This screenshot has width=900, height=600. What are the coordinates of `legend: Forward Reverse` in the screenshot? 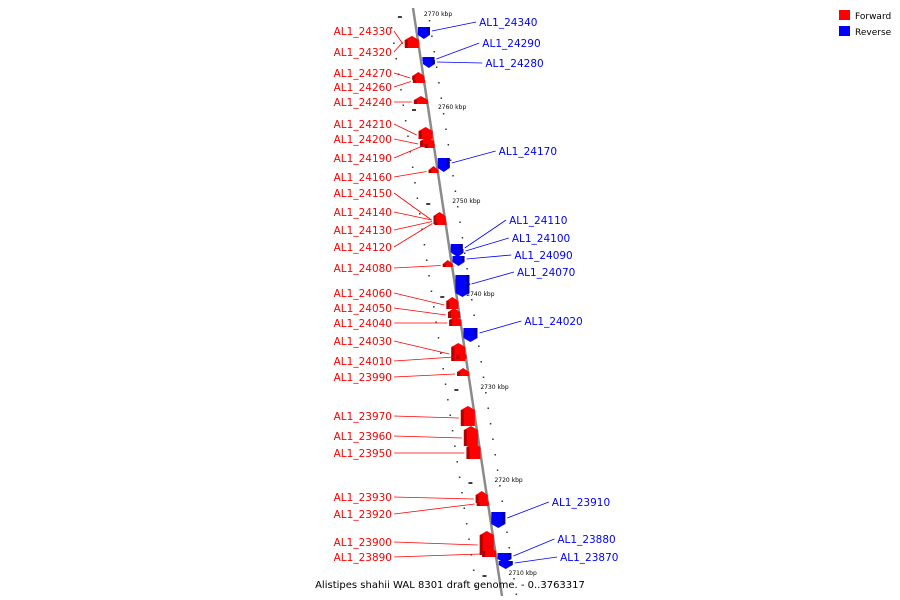 It's located at (865, 24).